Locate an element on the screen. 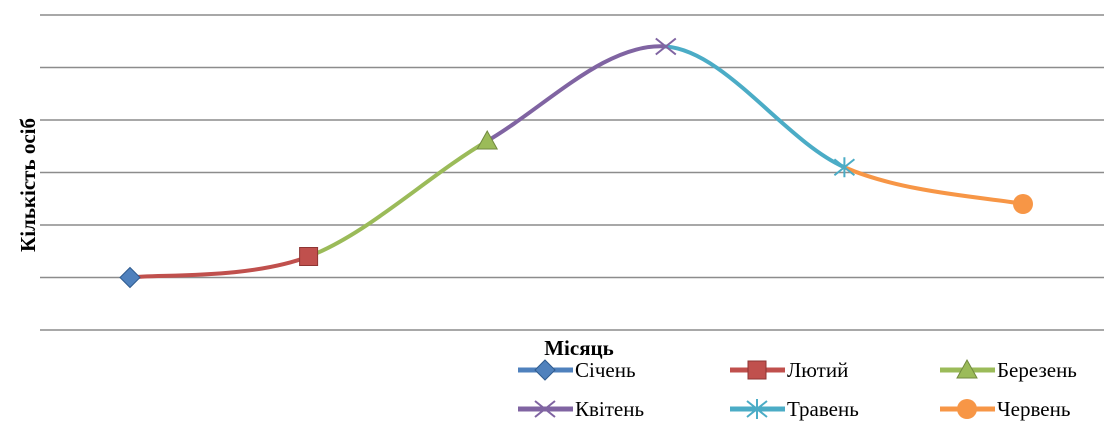  legend-item: Лютий is located at coordinates (789, 370).